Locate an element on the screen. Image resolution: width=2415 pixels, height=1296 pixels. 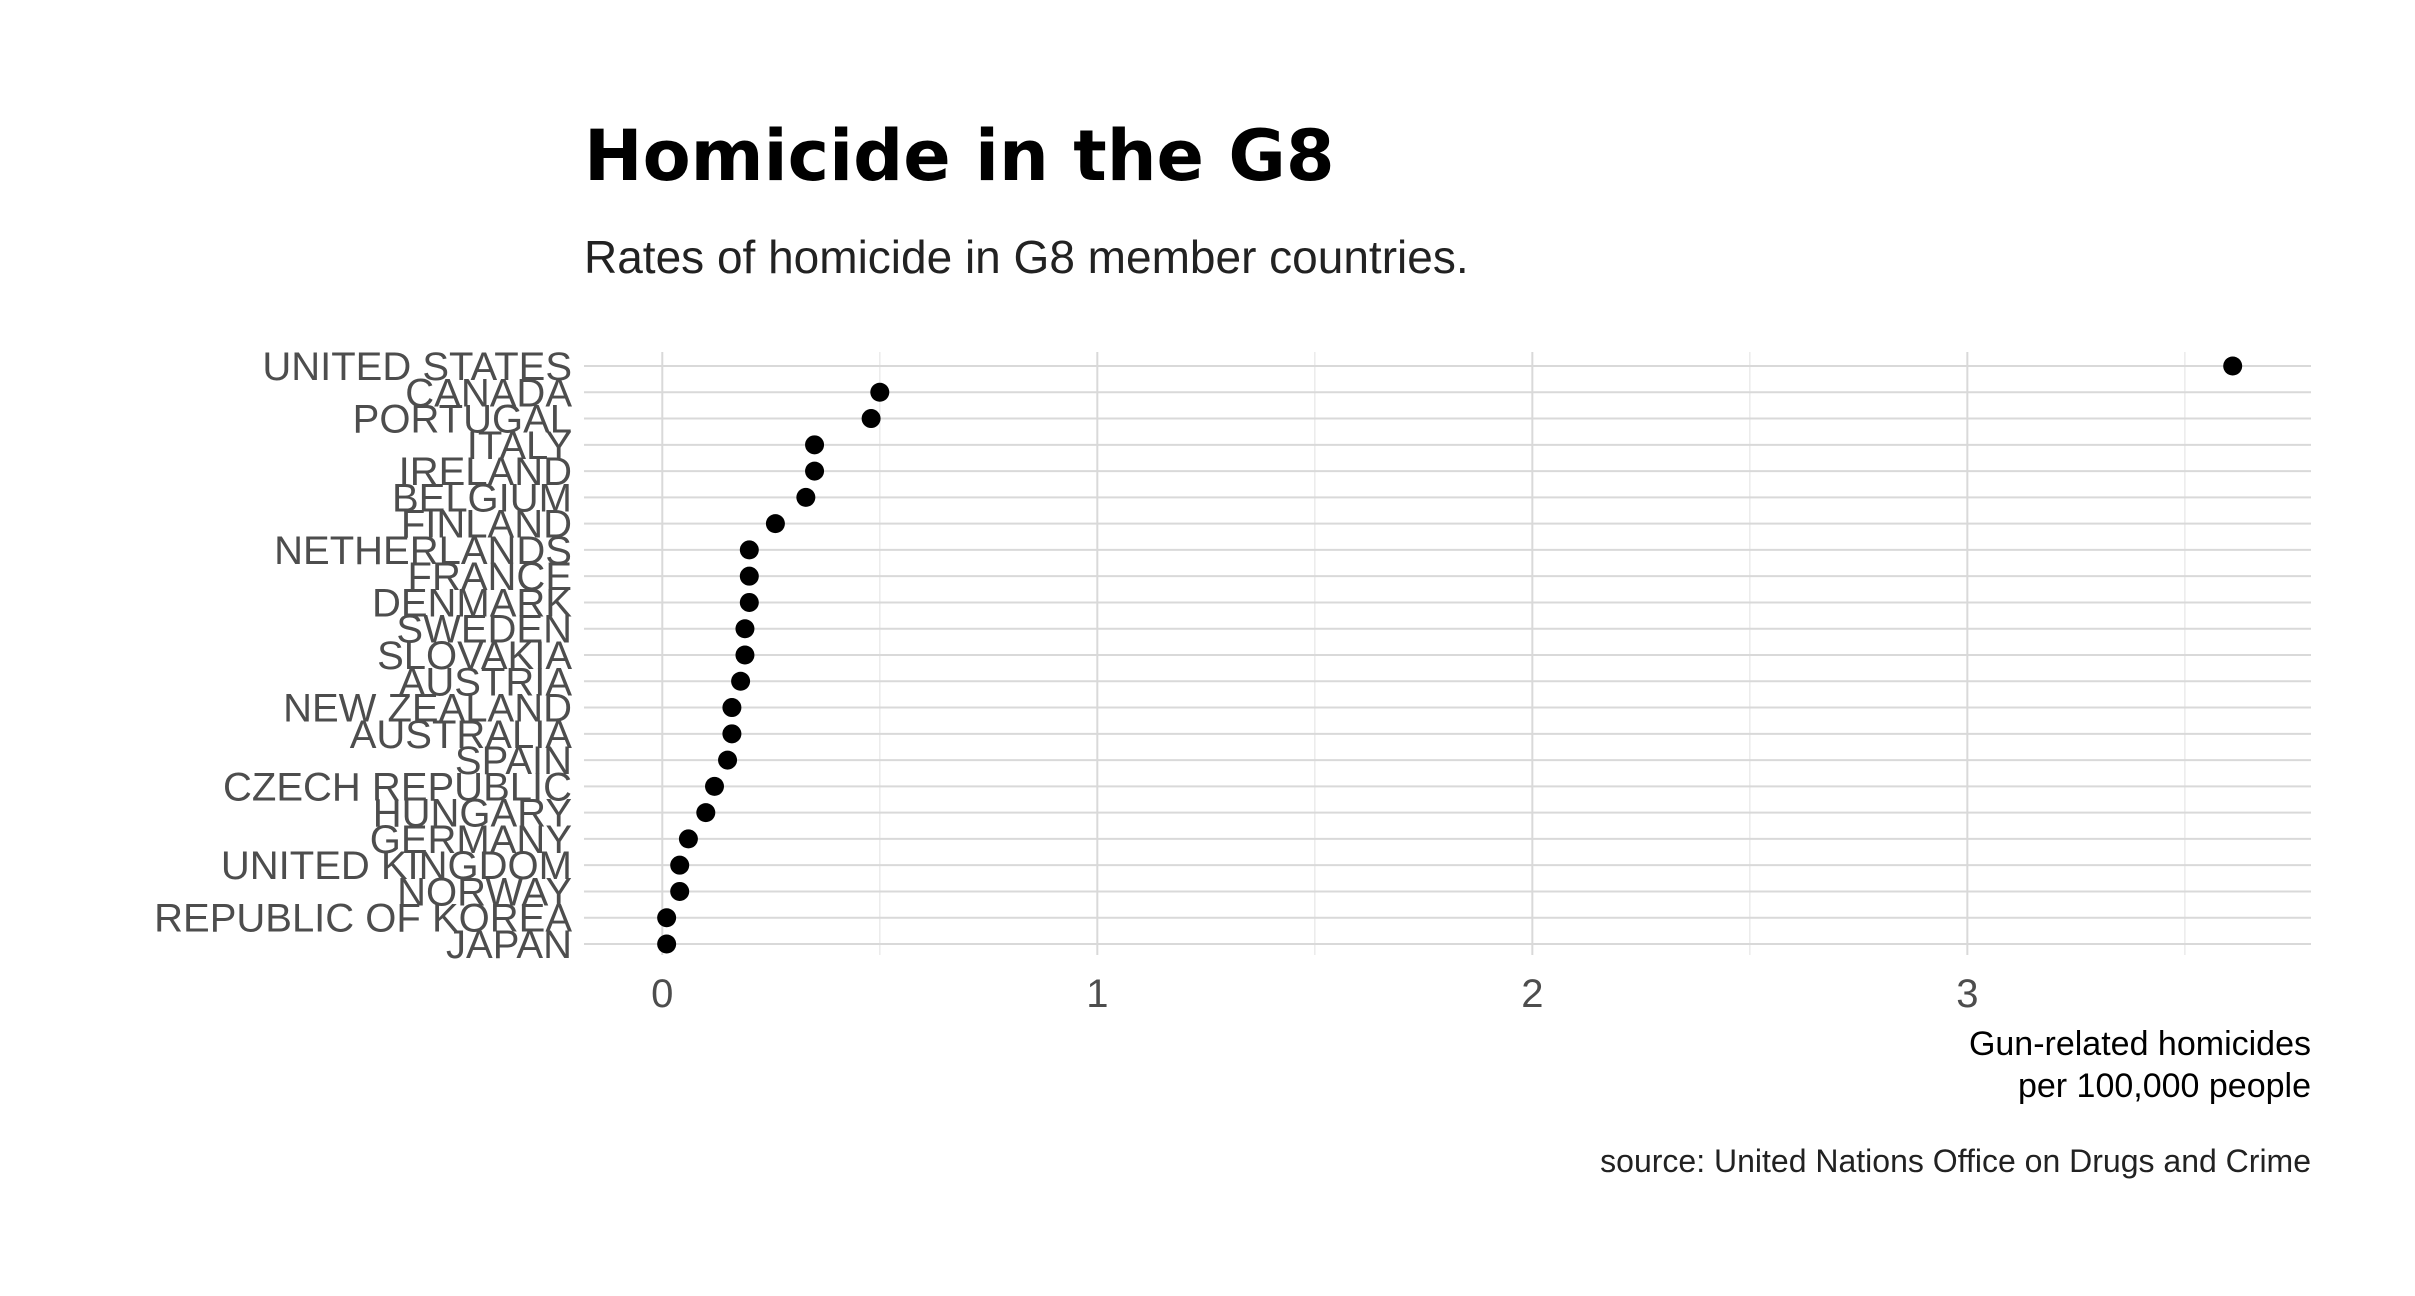
category-label: SLOVAKIA is located at coordinates (474, 656).